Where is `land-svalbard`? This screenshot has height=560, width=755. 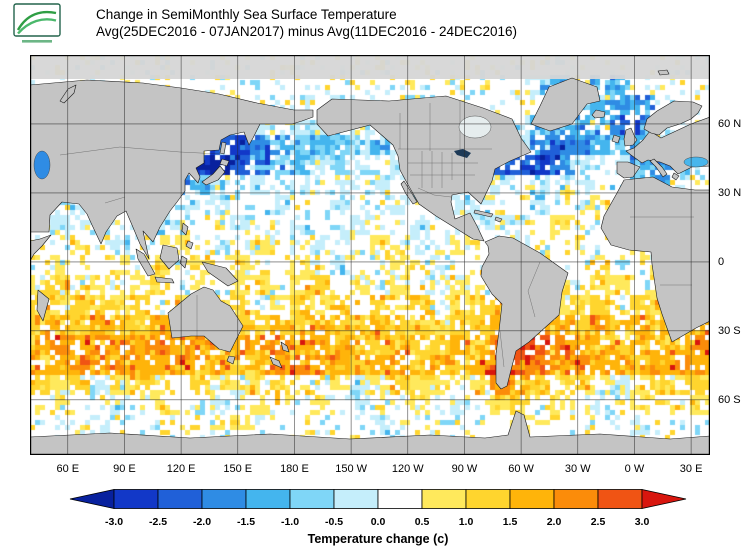
land-svalbard is located at coordinates (663, 72).